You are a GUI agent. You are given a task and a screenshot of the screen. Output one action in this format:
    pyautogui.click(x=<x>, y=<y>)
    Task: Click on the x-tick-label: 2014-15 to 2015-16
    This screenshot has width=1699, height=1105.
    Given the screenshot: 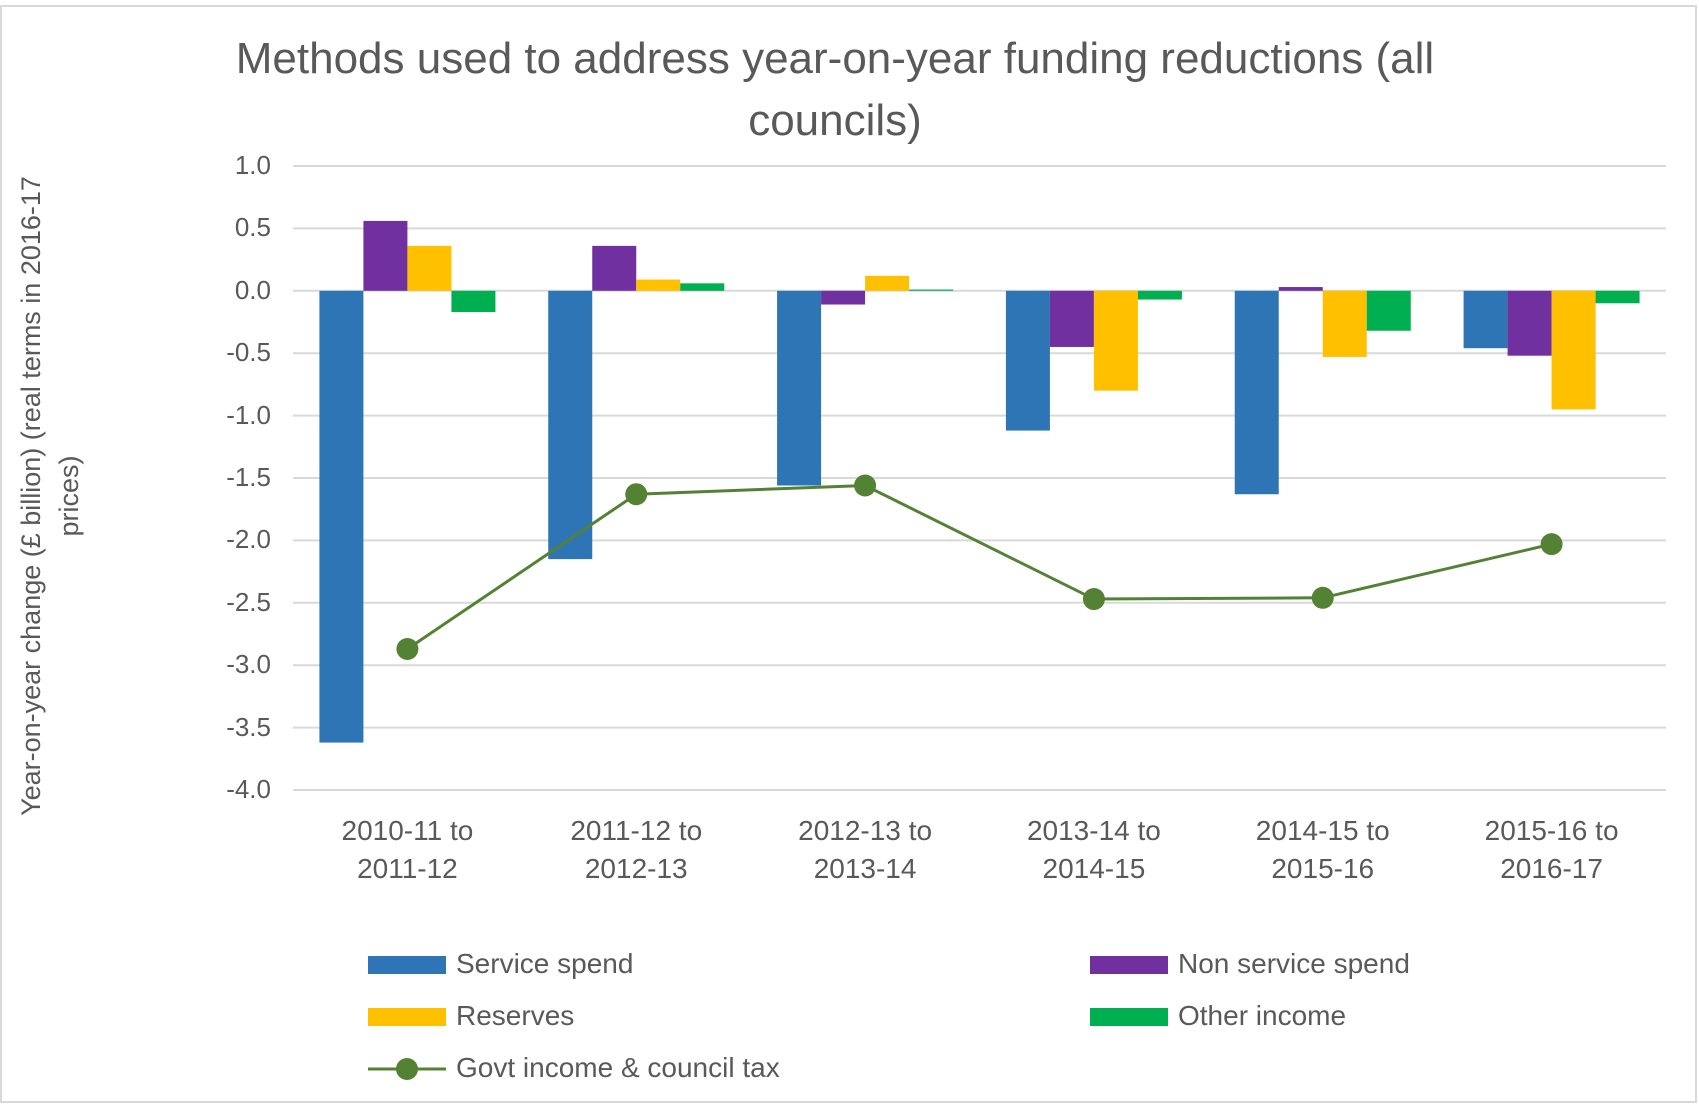 What is the action you would take?
    pyautogui.click(x=1322, y=849)
    